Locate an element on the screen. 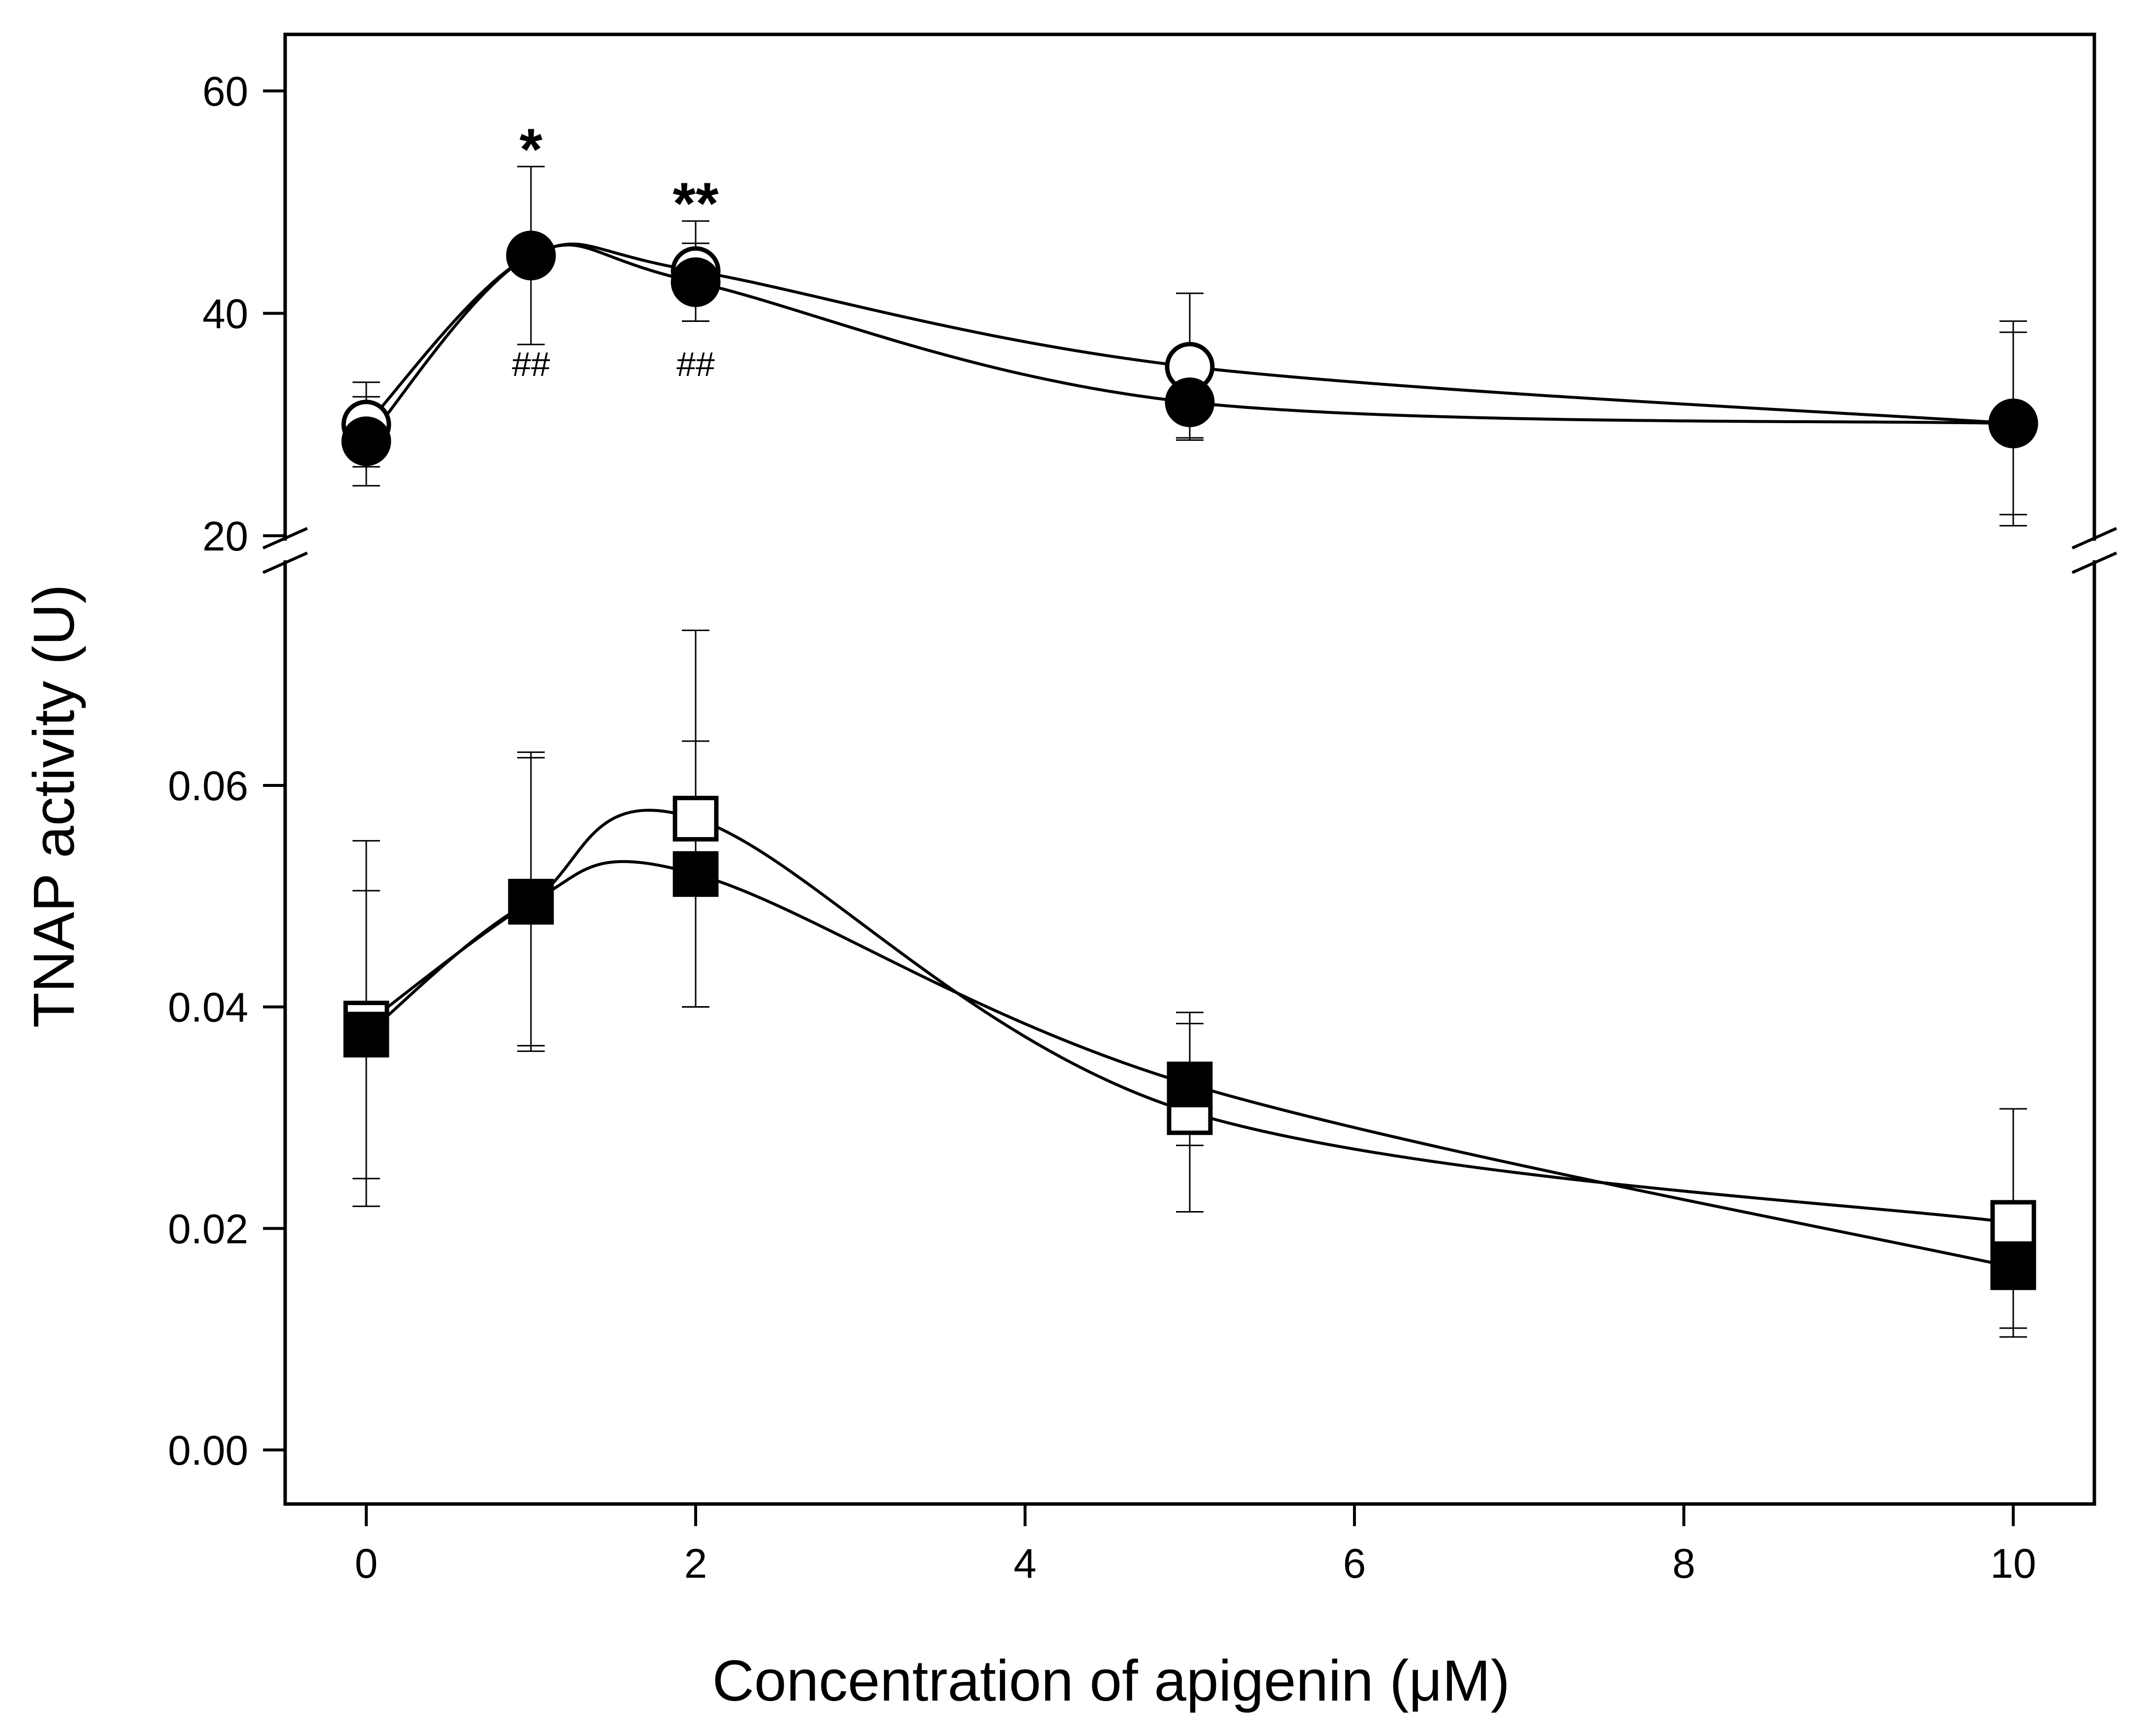  y-tick-label-upper: 40 is located at coordinates (225, 314).